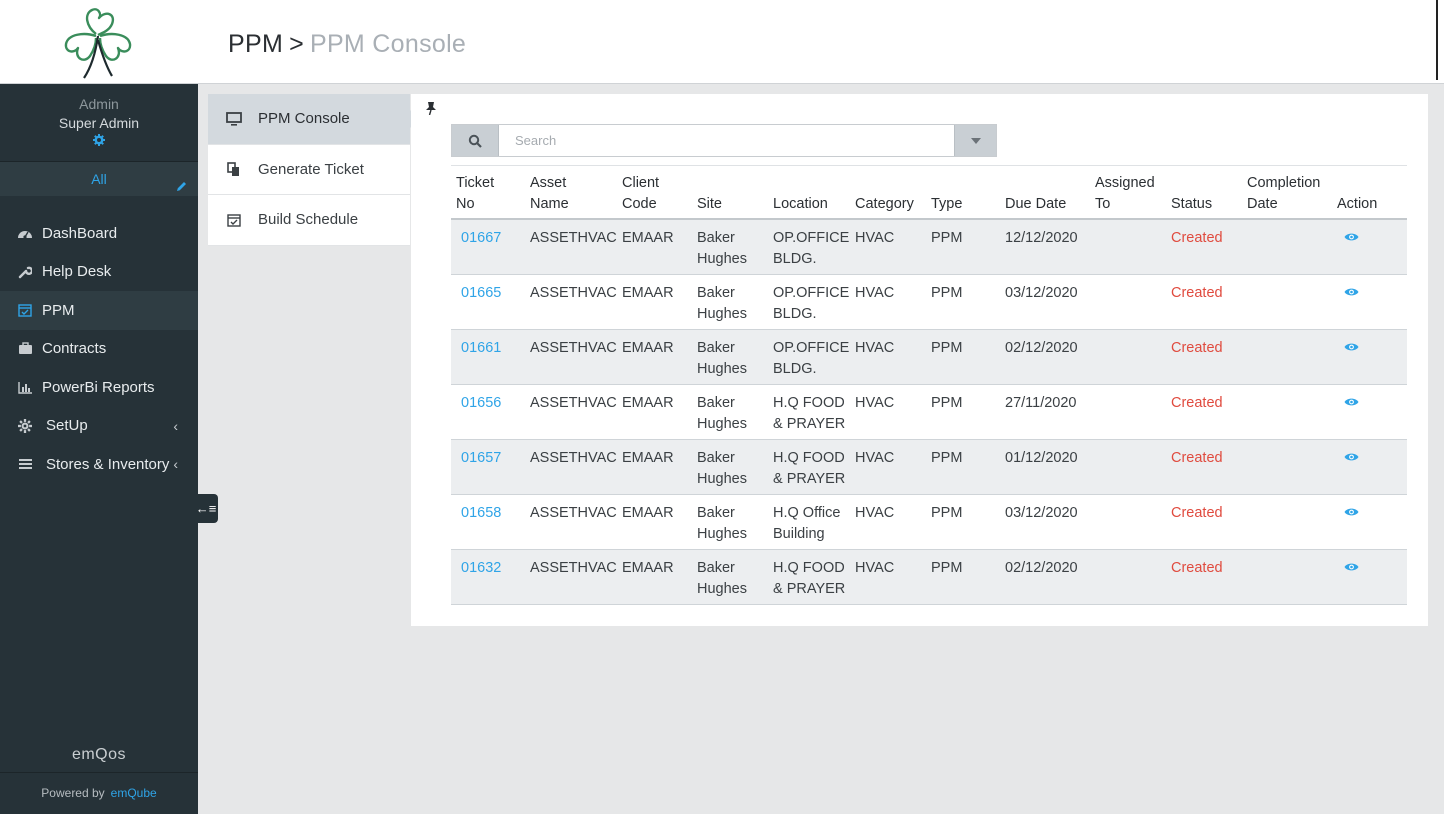 This screenshot has width=1444, height=814. What do you see at coordinates (25, 426) in the screenshot?
I see `gear-icon` at bounding box center [25, 426].